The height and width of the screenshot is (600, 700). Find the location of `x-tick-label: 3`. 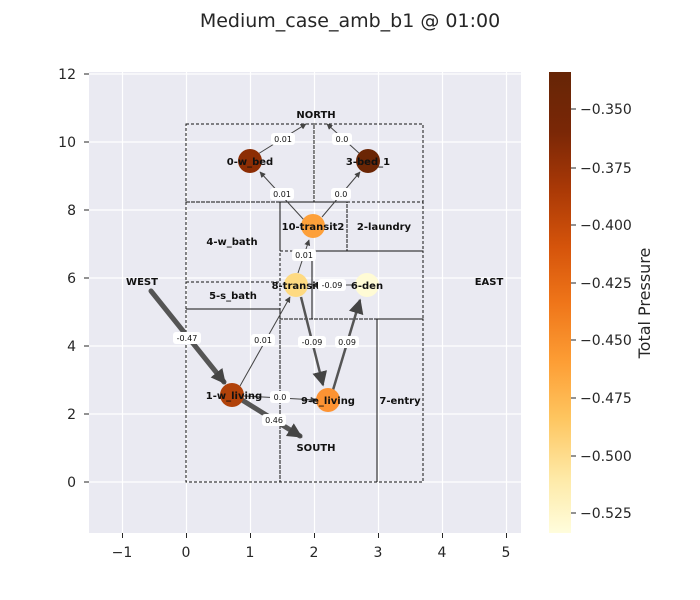

x-tick-label: 3 is located at coordinates (378, 553).